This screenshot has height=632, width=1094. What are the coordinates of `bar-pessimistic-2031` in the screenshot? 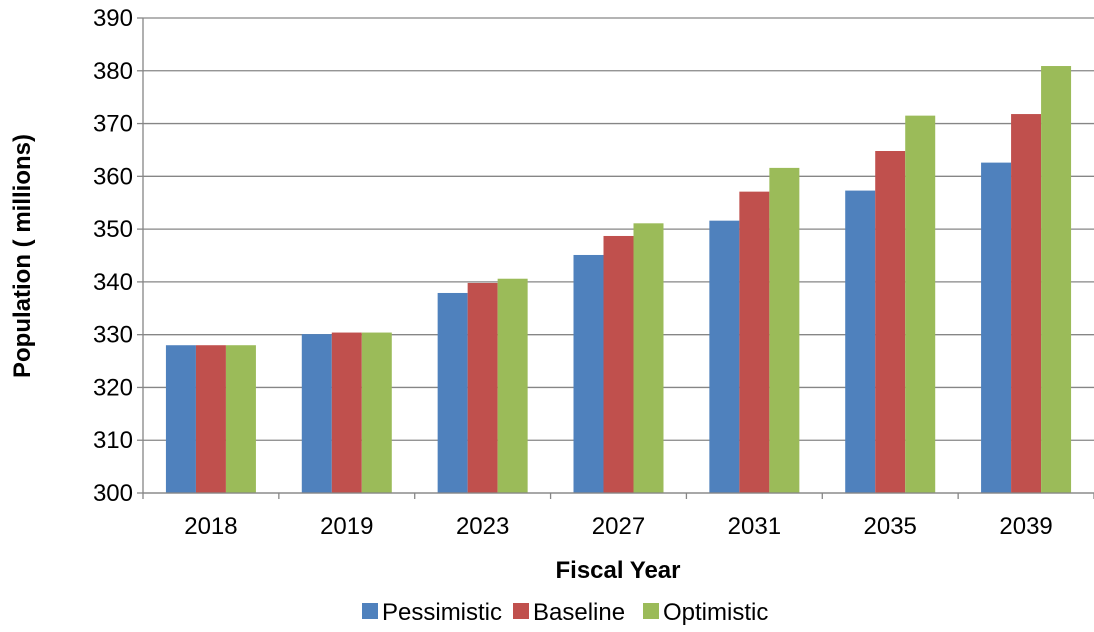 It's located at (724, 356).